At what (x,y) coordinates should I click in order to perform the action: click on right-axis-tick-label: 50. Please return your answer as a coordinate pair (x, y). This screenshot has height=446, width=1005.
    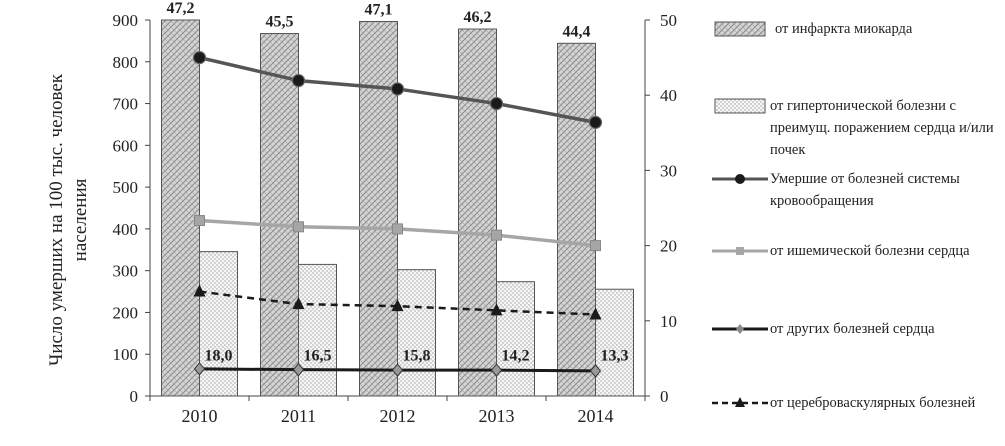
    Looking at the image, I should click on (668, 20).